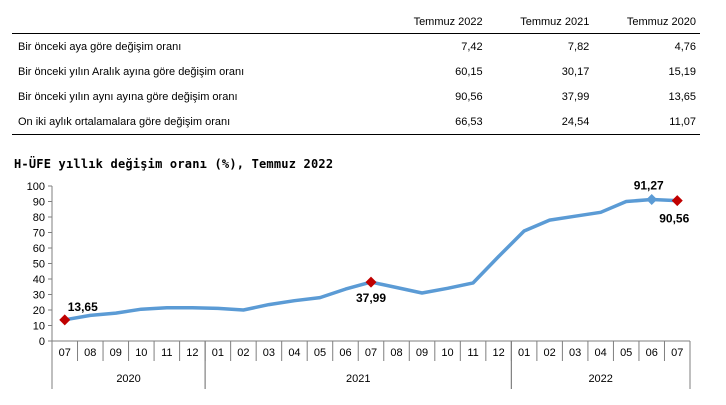 The image size is (726, 405). Describe the element at coordinates (36, 187) in the screenshot. I see `y-tick-label: 100` at that location.